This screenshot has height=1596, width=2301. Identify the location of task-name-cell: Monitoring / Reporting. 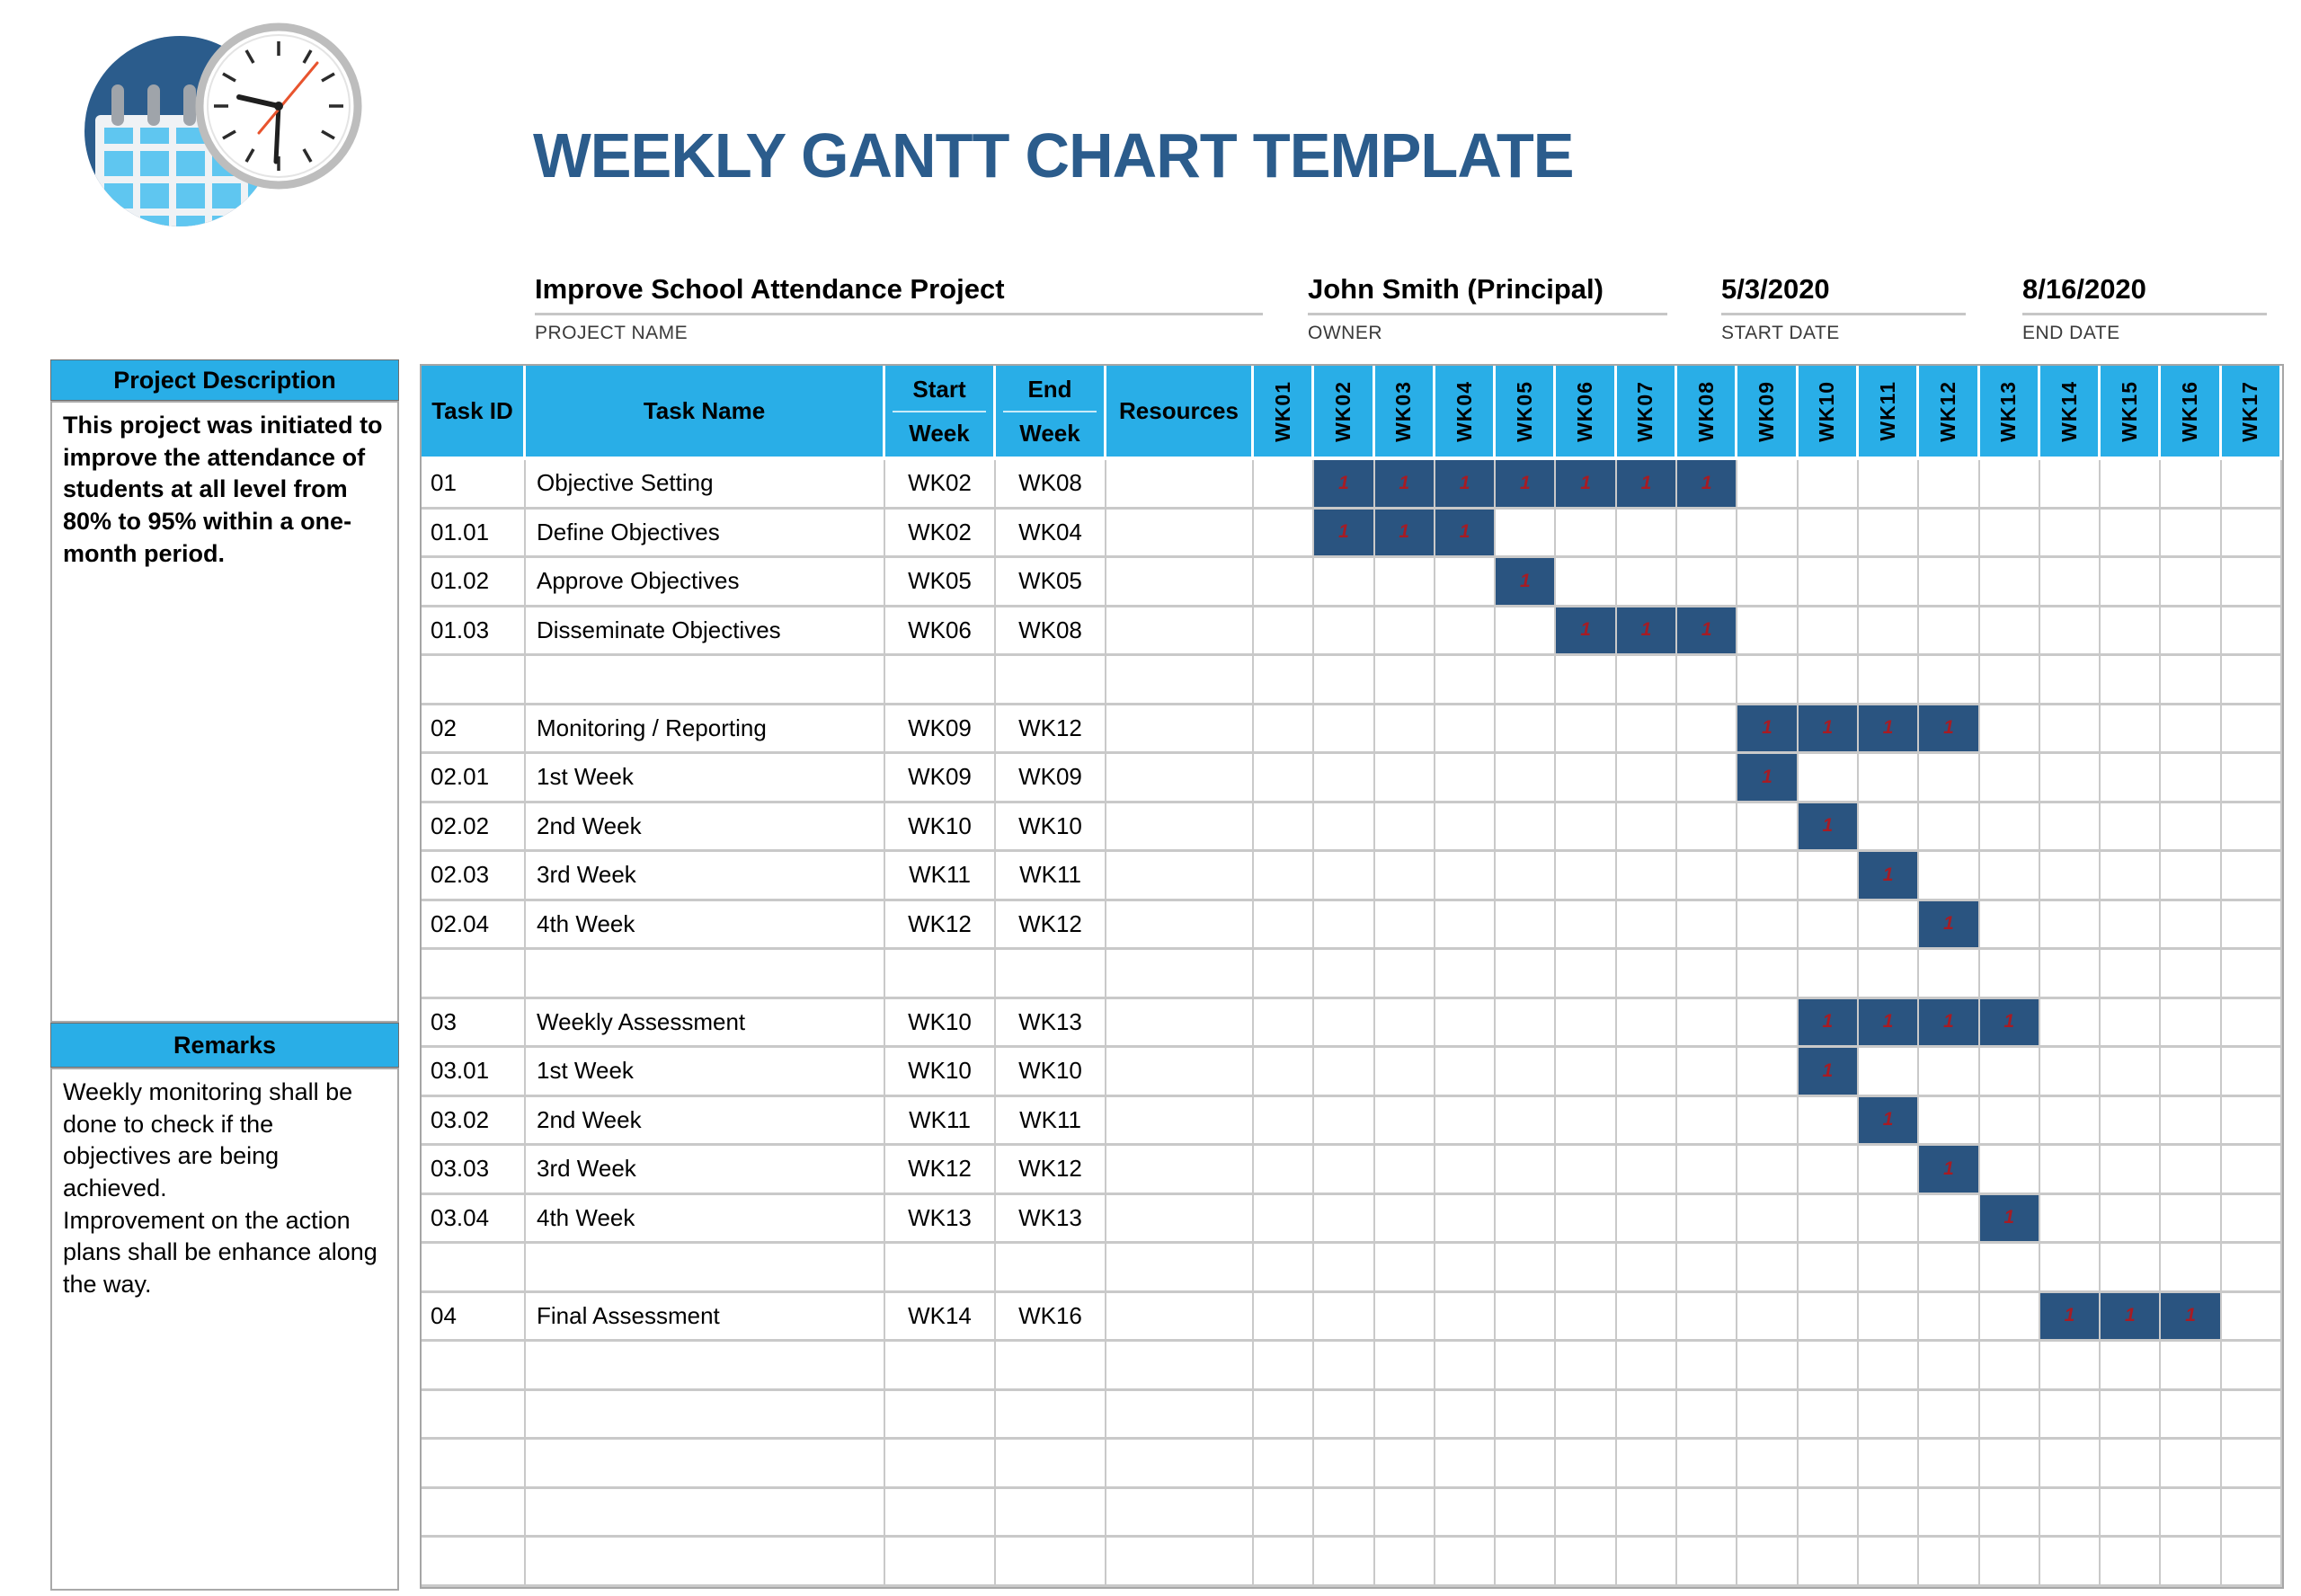
(705, 729).